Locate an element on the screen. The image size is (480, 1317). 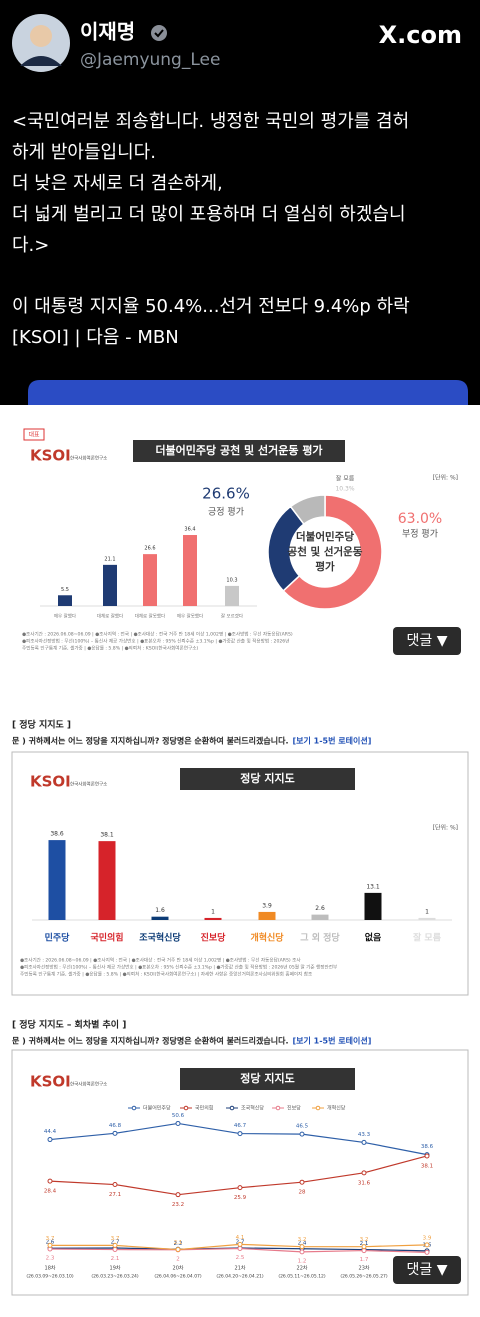
category-label: 매우 잘못했다 is located at coordinates (190, 616).